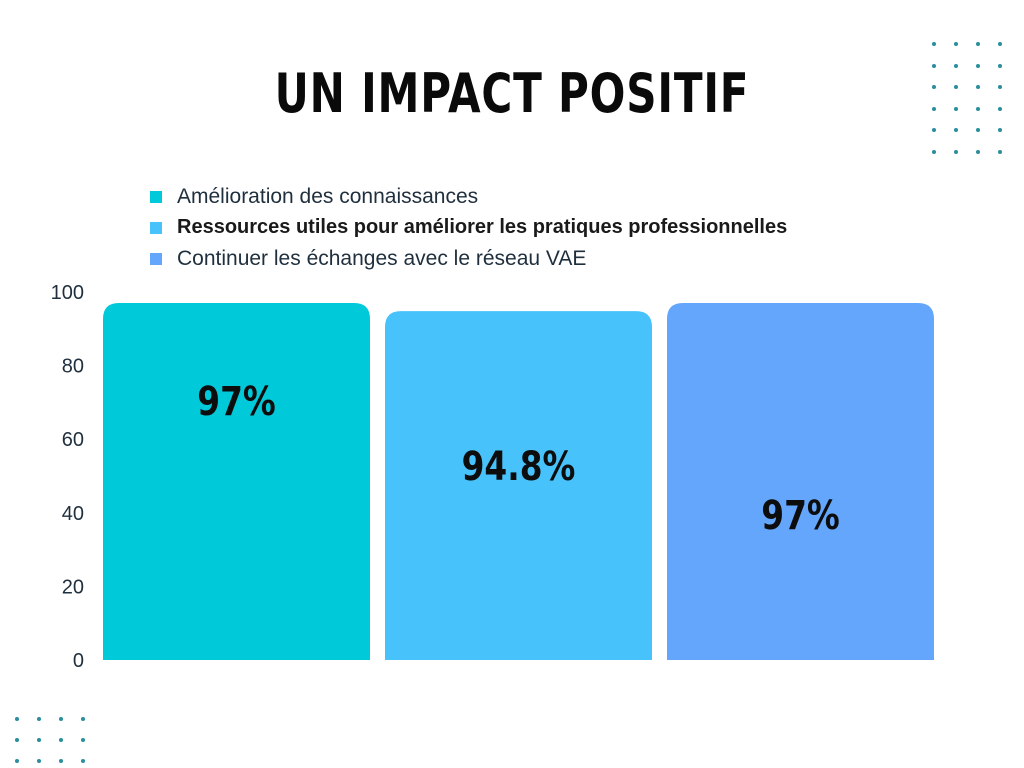 The height and width of the screenshot is (768, 1024). What do you see at coordinates (78, 661) in the screenshot?
I see `y-tick-label: 0` at bounding box center [78, 661].